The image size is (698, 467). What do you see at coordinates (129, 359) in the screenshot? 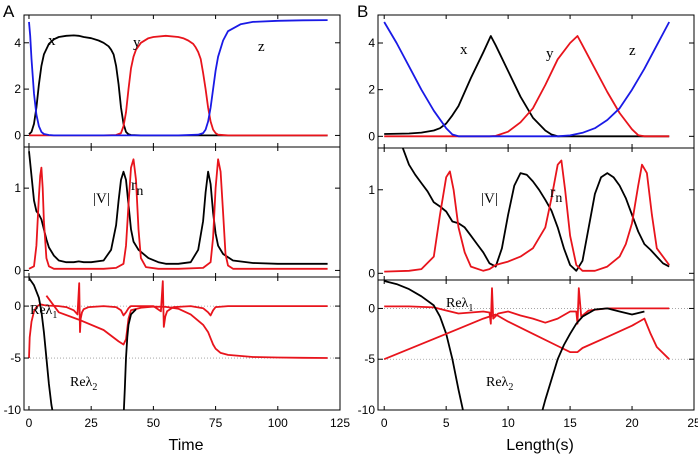
I see `series-line-re-lambda-2-black-drop-` at bounding box center [129, 359].